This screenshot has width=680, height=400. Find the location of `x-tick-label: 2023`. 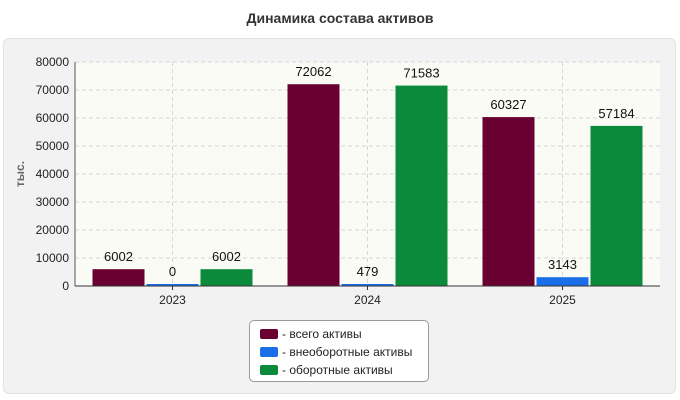

x-tick-label: 2023 is located at coordinates (172, 300).